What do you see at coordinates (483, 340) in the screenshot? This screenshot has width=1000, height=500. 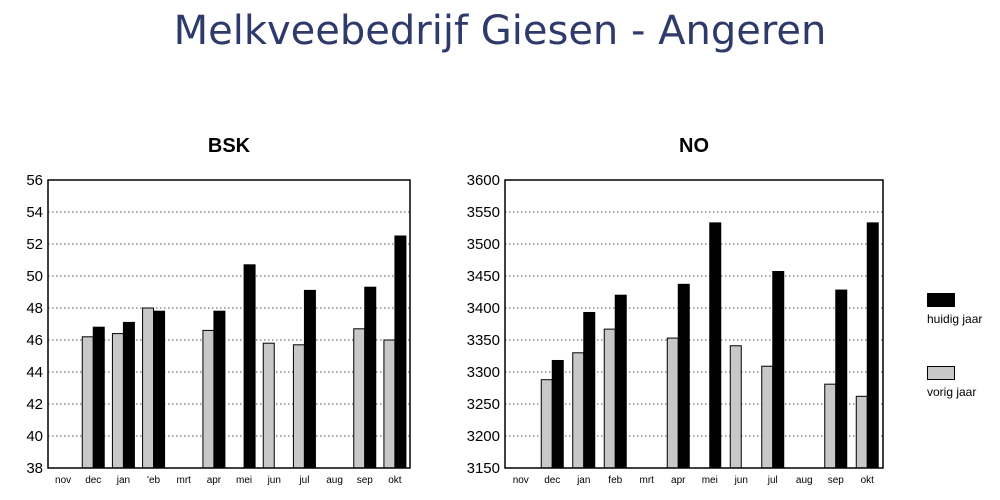 I see `chart-2-ytick-label: 3350` at bounding box center [483, 340].